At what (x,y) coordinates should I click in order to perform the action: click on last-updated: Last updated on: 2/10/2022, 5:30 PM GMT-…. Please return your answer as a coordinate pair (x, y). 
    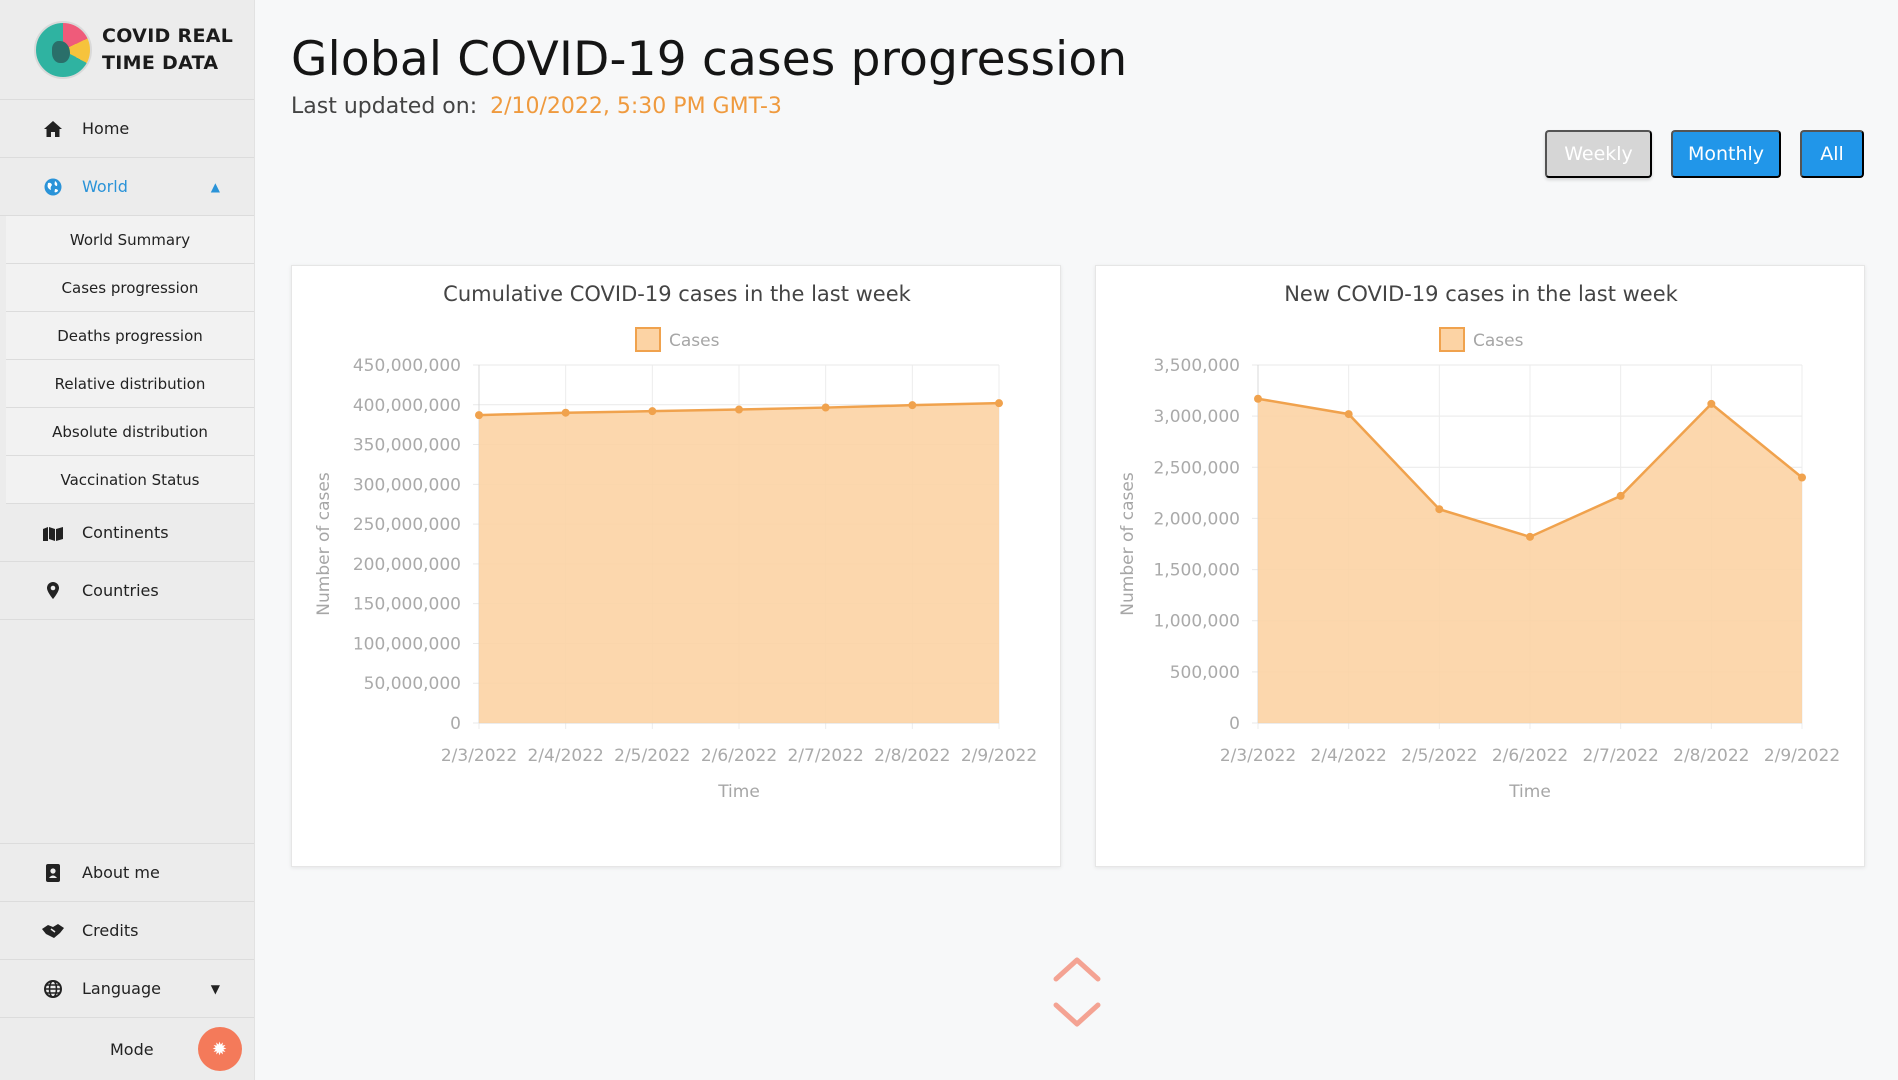
    Looking at the image, I should click on (536, 106).